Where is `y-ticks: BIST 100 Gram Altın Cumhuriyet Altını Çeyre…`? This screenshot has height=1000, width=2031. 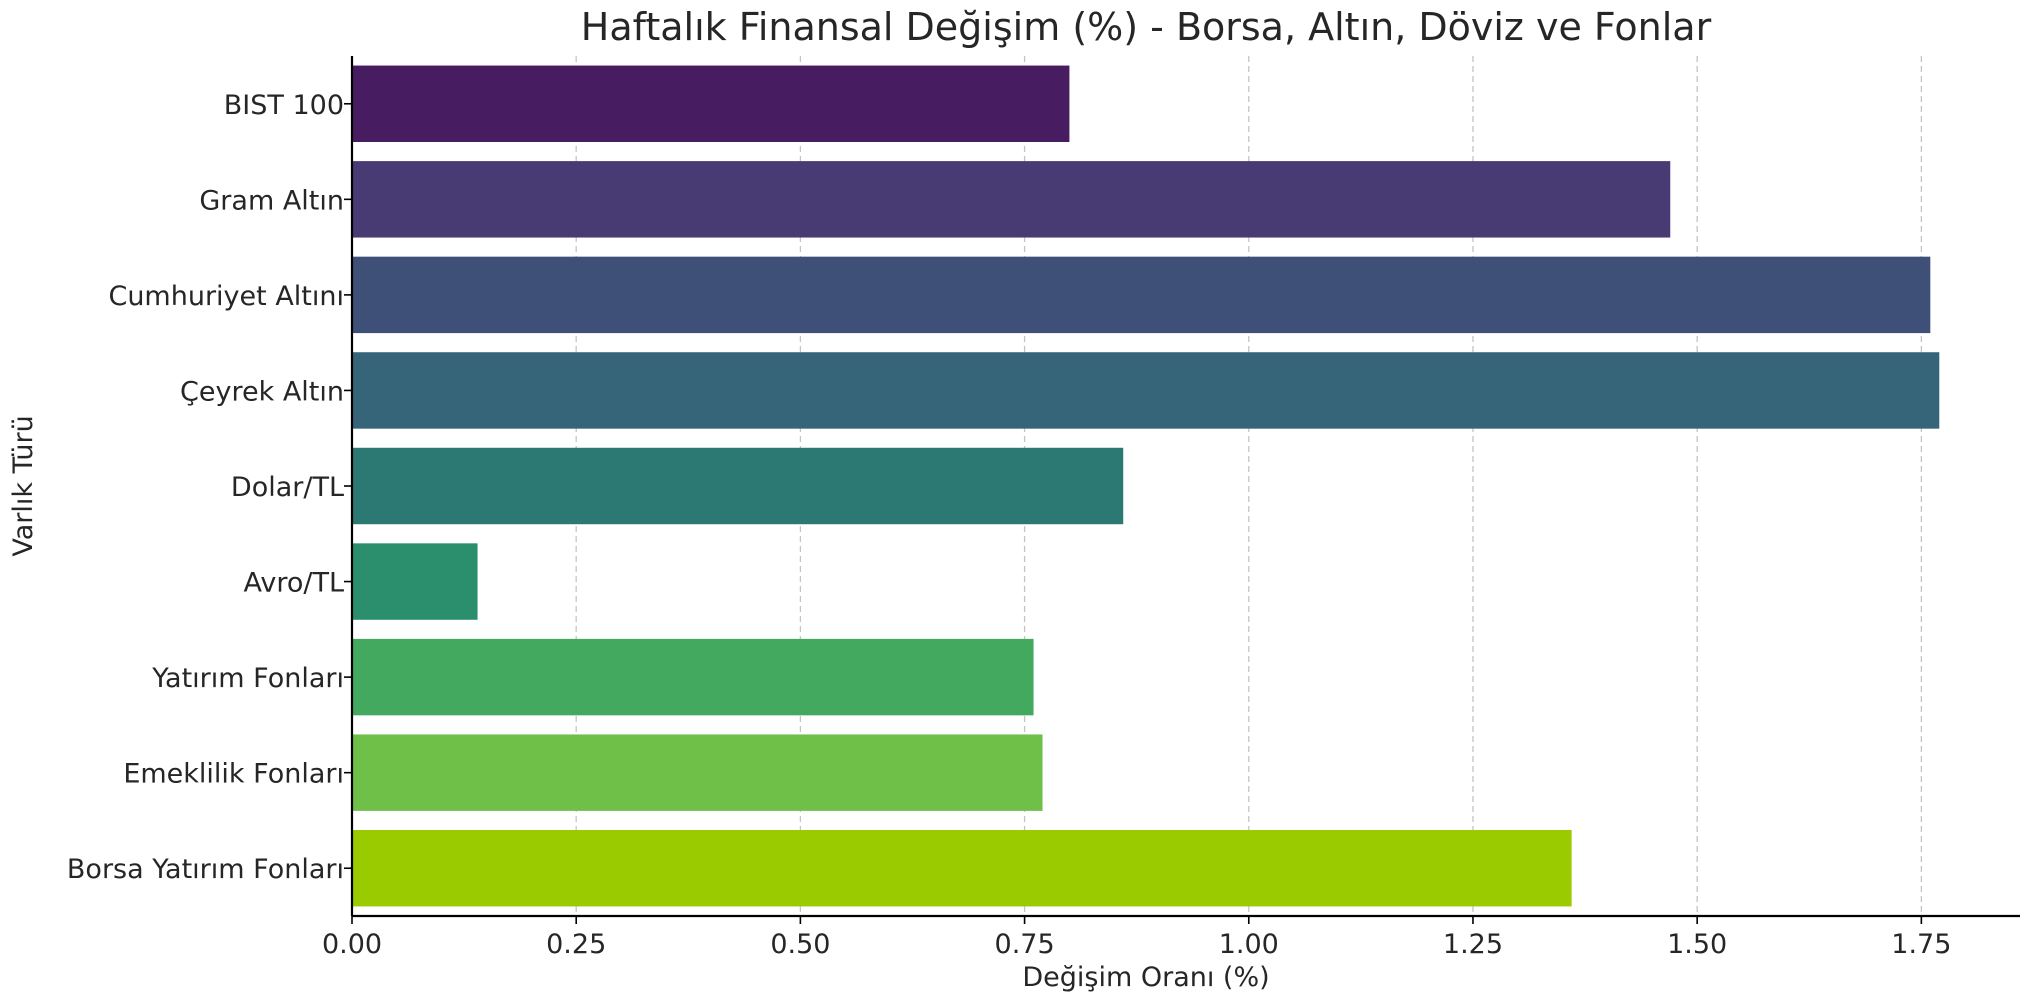
y-ticks: BIST 100 Gram Altın Cumhuriyet Altını Çeyre… is located at coordinates (209, 487).